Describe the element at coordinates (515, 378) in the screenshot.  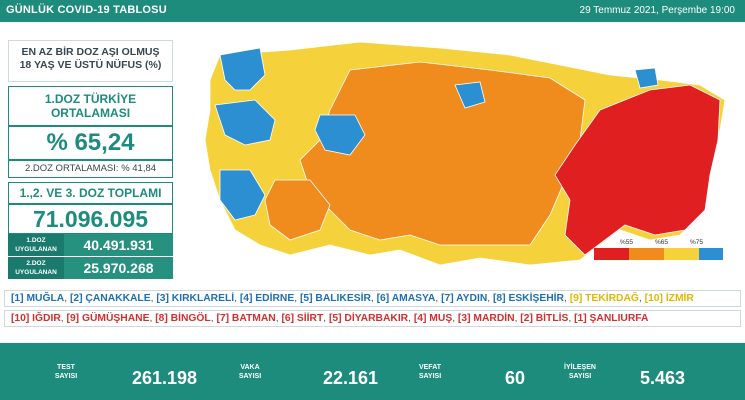
I see `death-value: 60` at that location.